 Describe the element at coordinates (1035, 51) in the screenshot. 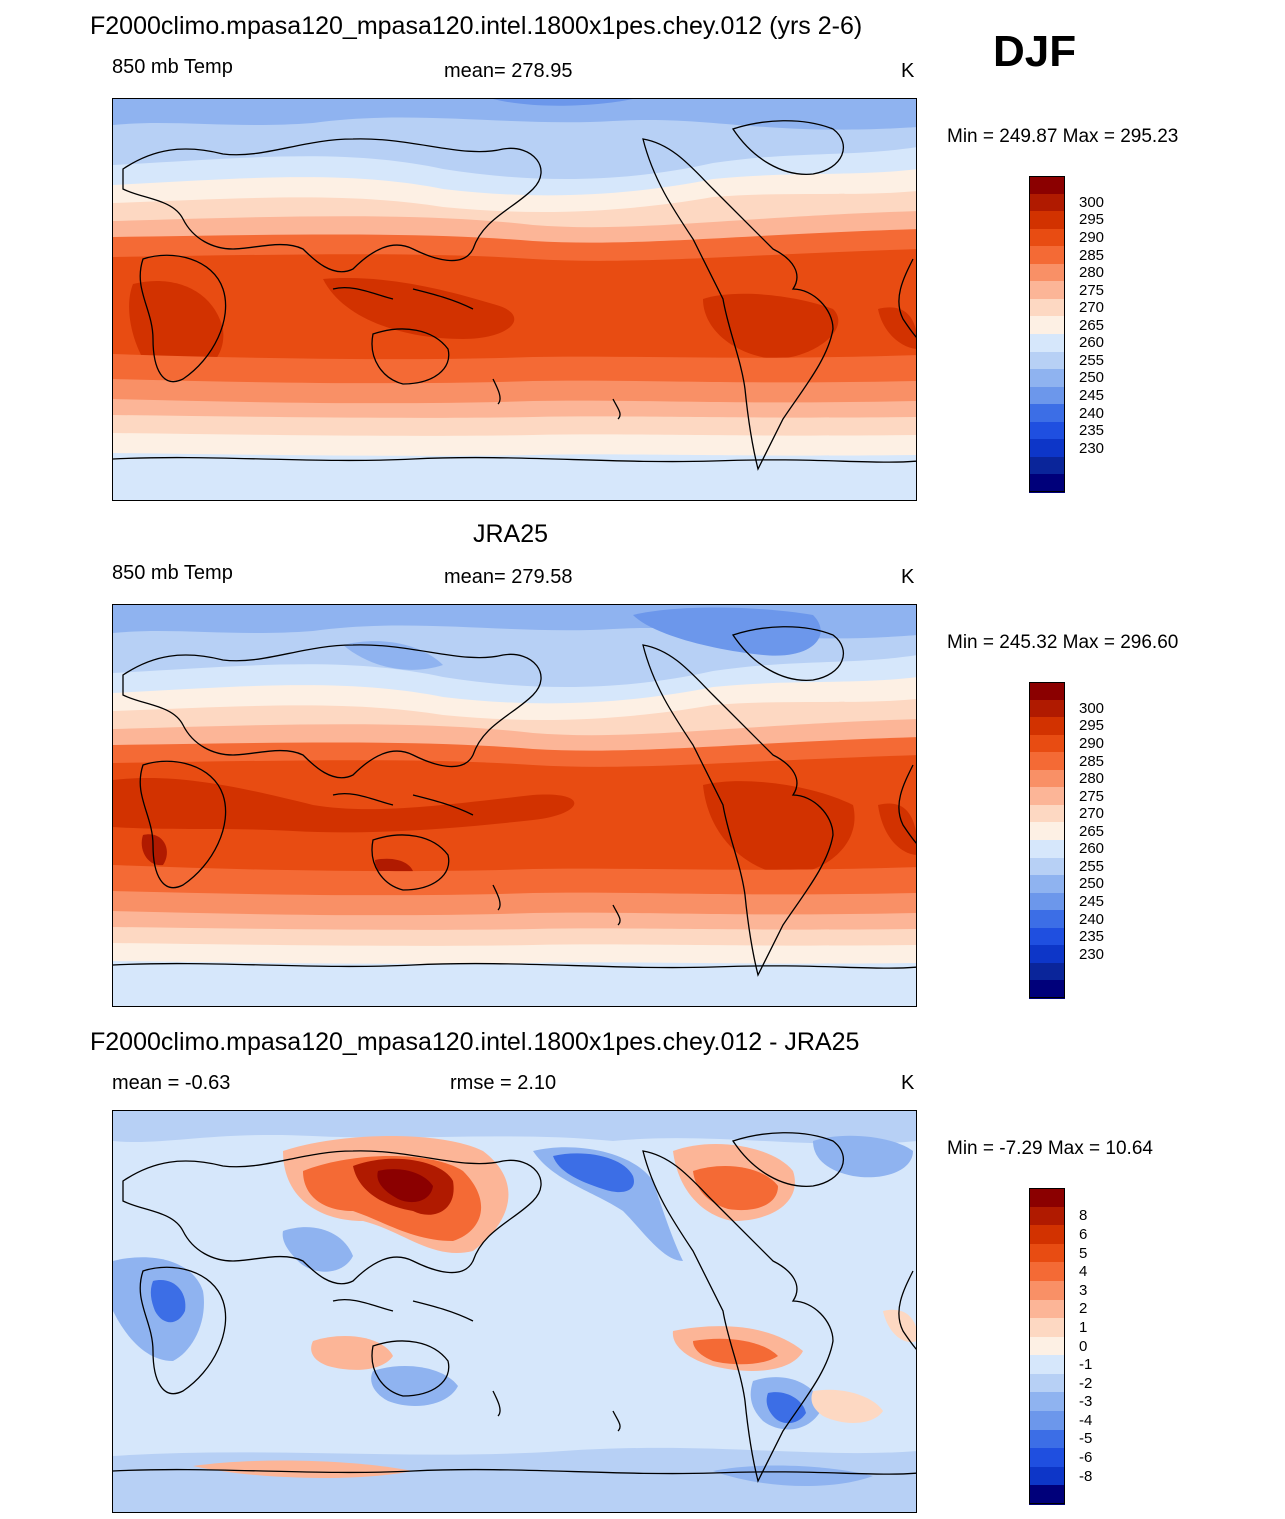

I see `season-label: DJF` at that location.